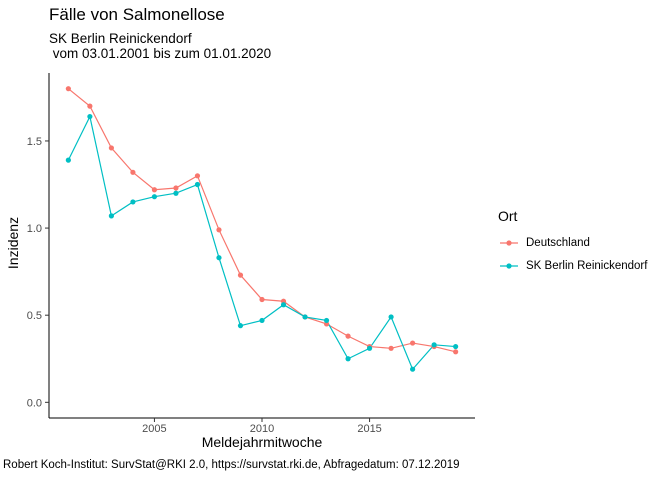 The height and width of the screenshot is (480, 672). What do you see at coordinates (154, 429) in the screenshot?
I see `x-tick-label: 2005` at bounding box center [154, 429].